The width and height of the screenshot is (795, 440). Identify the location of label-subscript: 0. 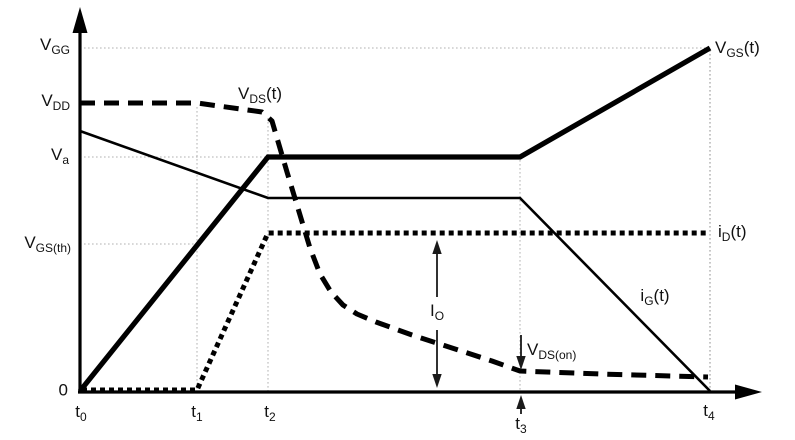
(83, 417).